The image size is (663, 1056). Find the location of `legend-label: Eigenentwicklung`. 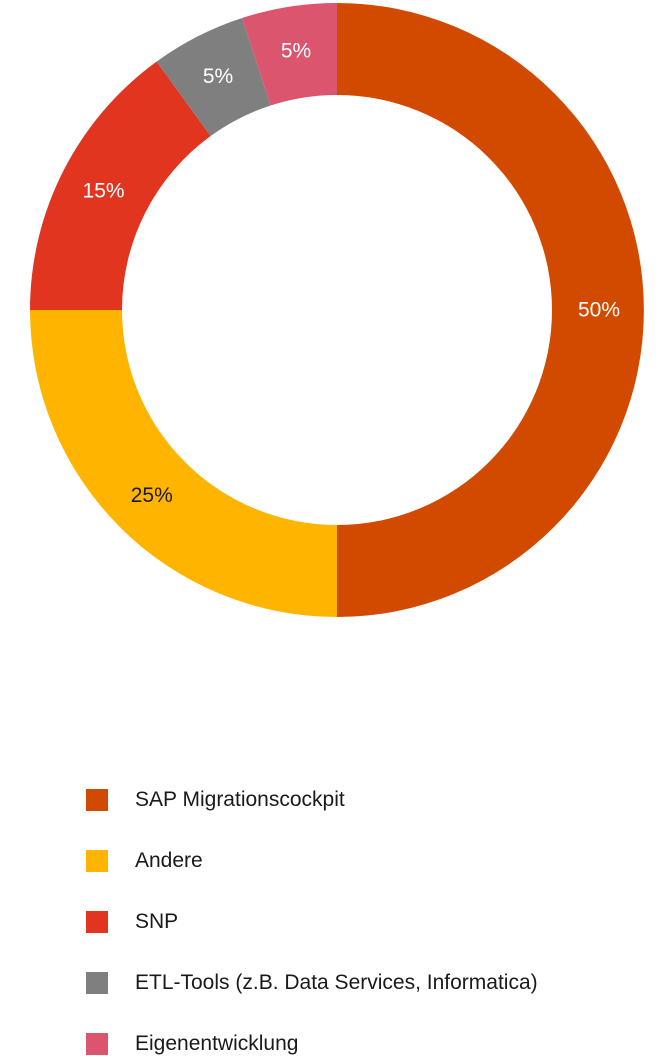

legend-label: Eigenentwicklung is located at coordinates (217, 1043).